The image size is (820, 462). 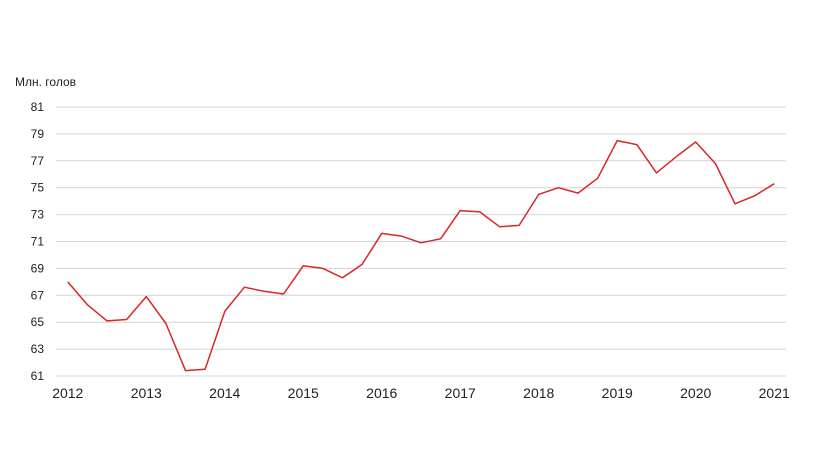 What do you see at coordinates (224, 393) in the screenshot?
I see `x-tick-label: 2014` at bounding box center [224, 393].